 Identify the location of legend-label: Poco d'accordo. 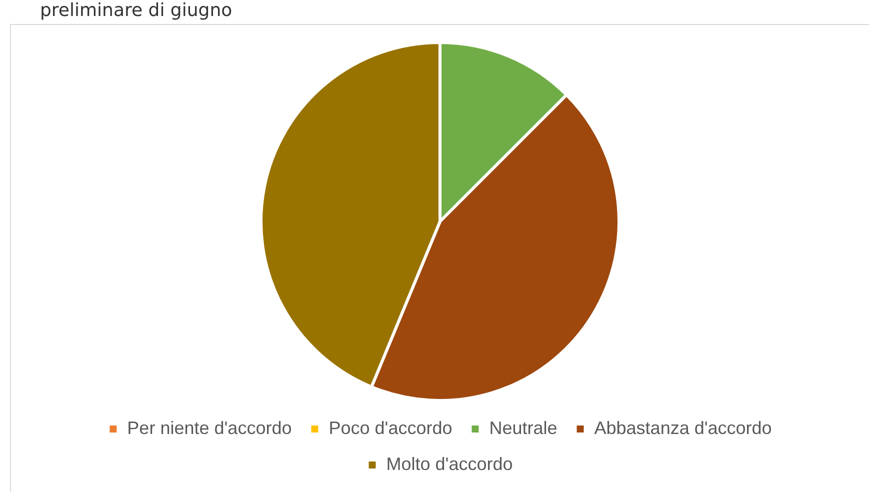
(390, 428).